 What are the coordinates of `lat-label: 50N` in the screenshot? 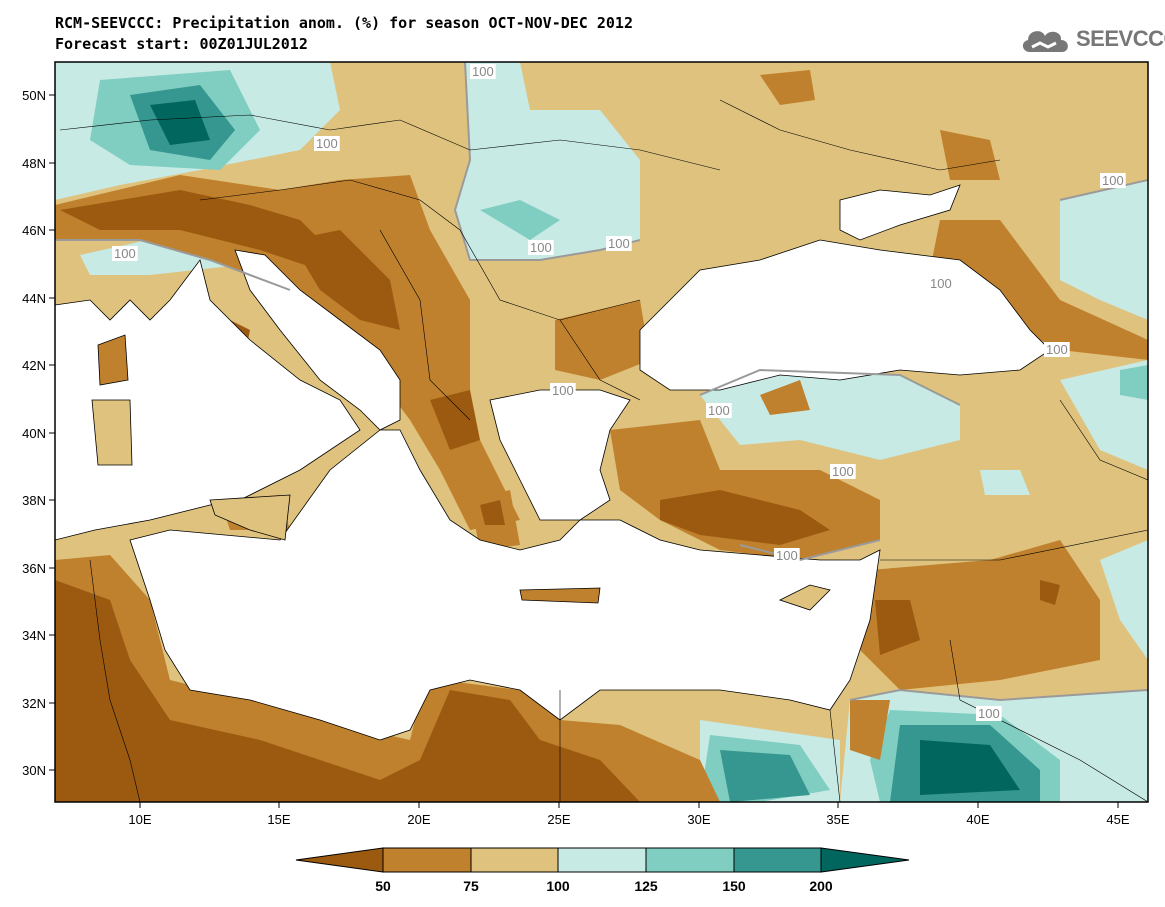 It's located at (34, 95).